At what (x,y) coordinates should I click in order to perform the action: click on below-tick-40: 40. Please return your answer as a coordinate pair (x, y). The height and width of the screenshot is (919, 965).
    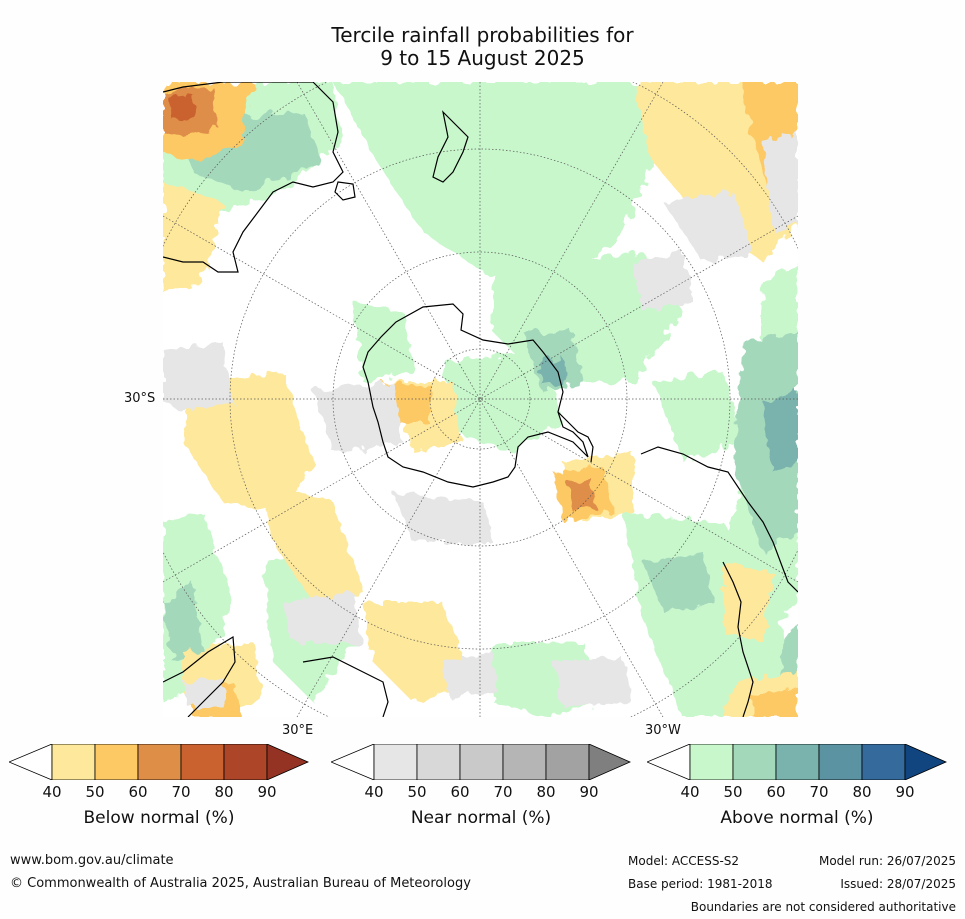
    Looking at the image, I should click on (52, 792).